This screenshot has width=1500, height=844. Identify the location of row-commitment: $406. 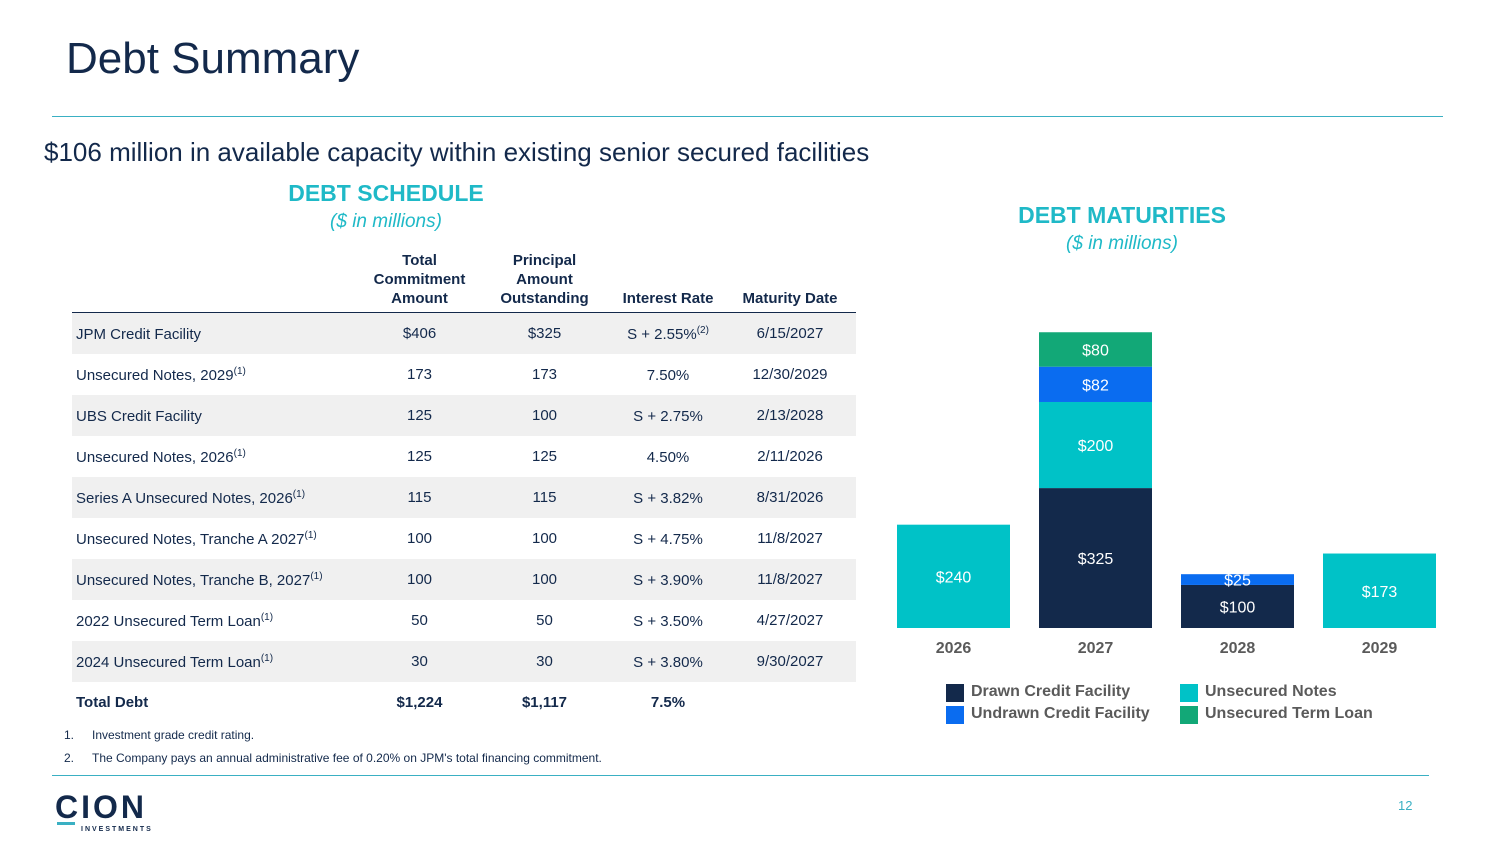
(419, 333).